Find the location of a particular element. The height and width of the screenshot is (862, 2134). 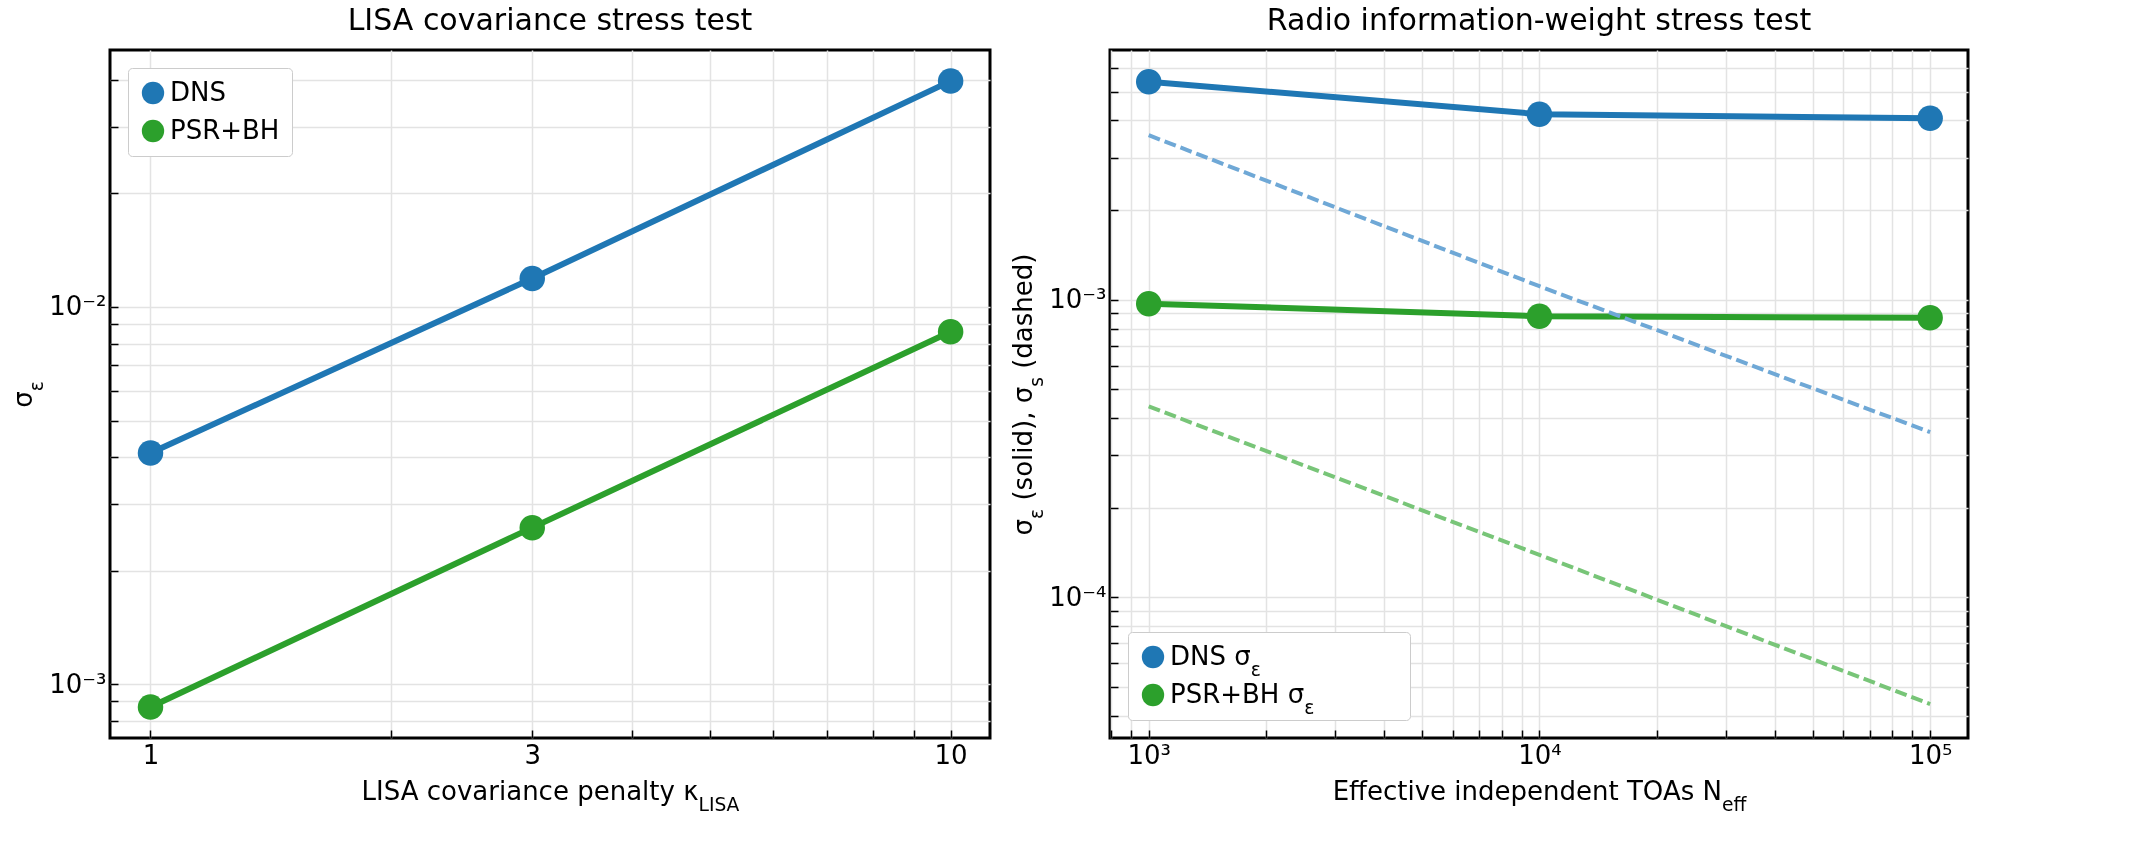

x-tick-label: 1 is located at coordinates (151, 754).